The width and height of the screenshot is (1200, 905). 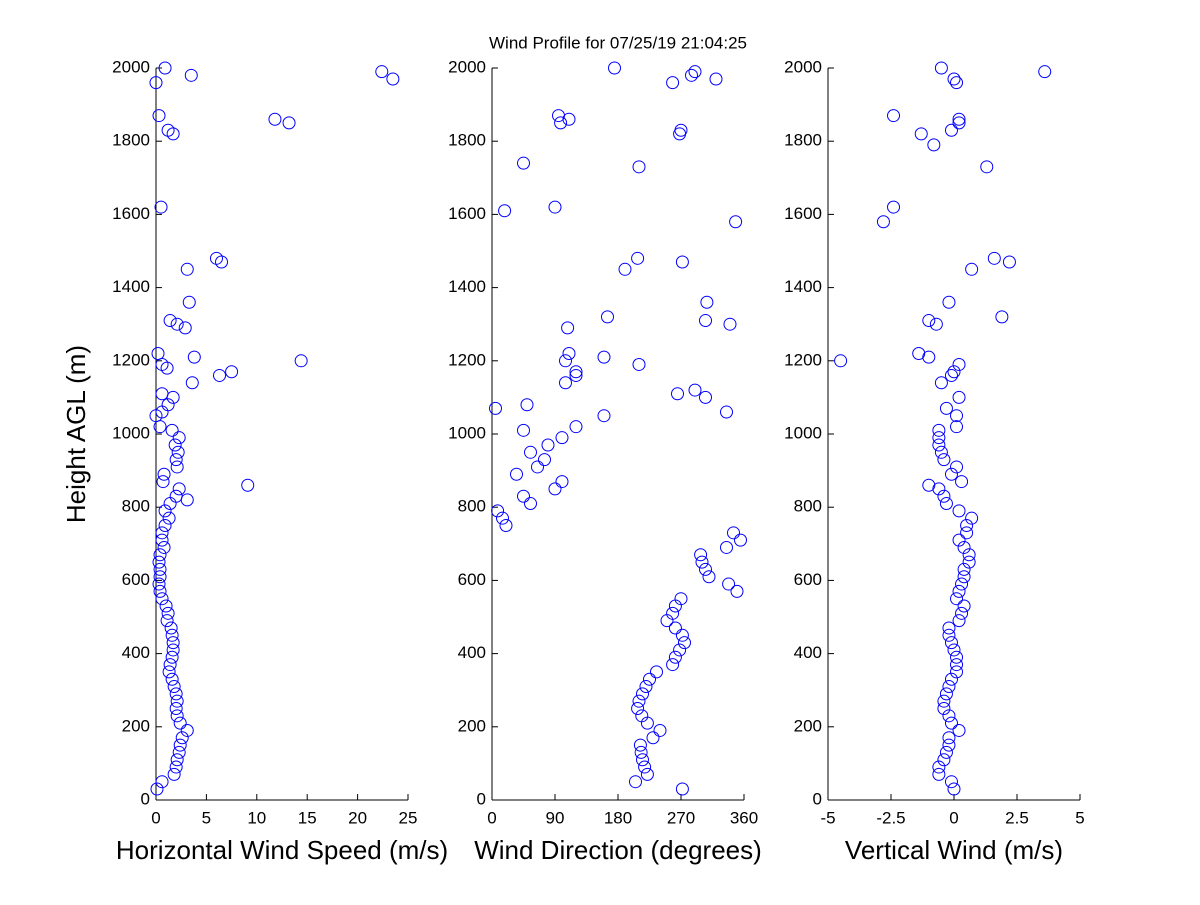 I want to click on y-tick-label: 0, so click(x=481, y=798).